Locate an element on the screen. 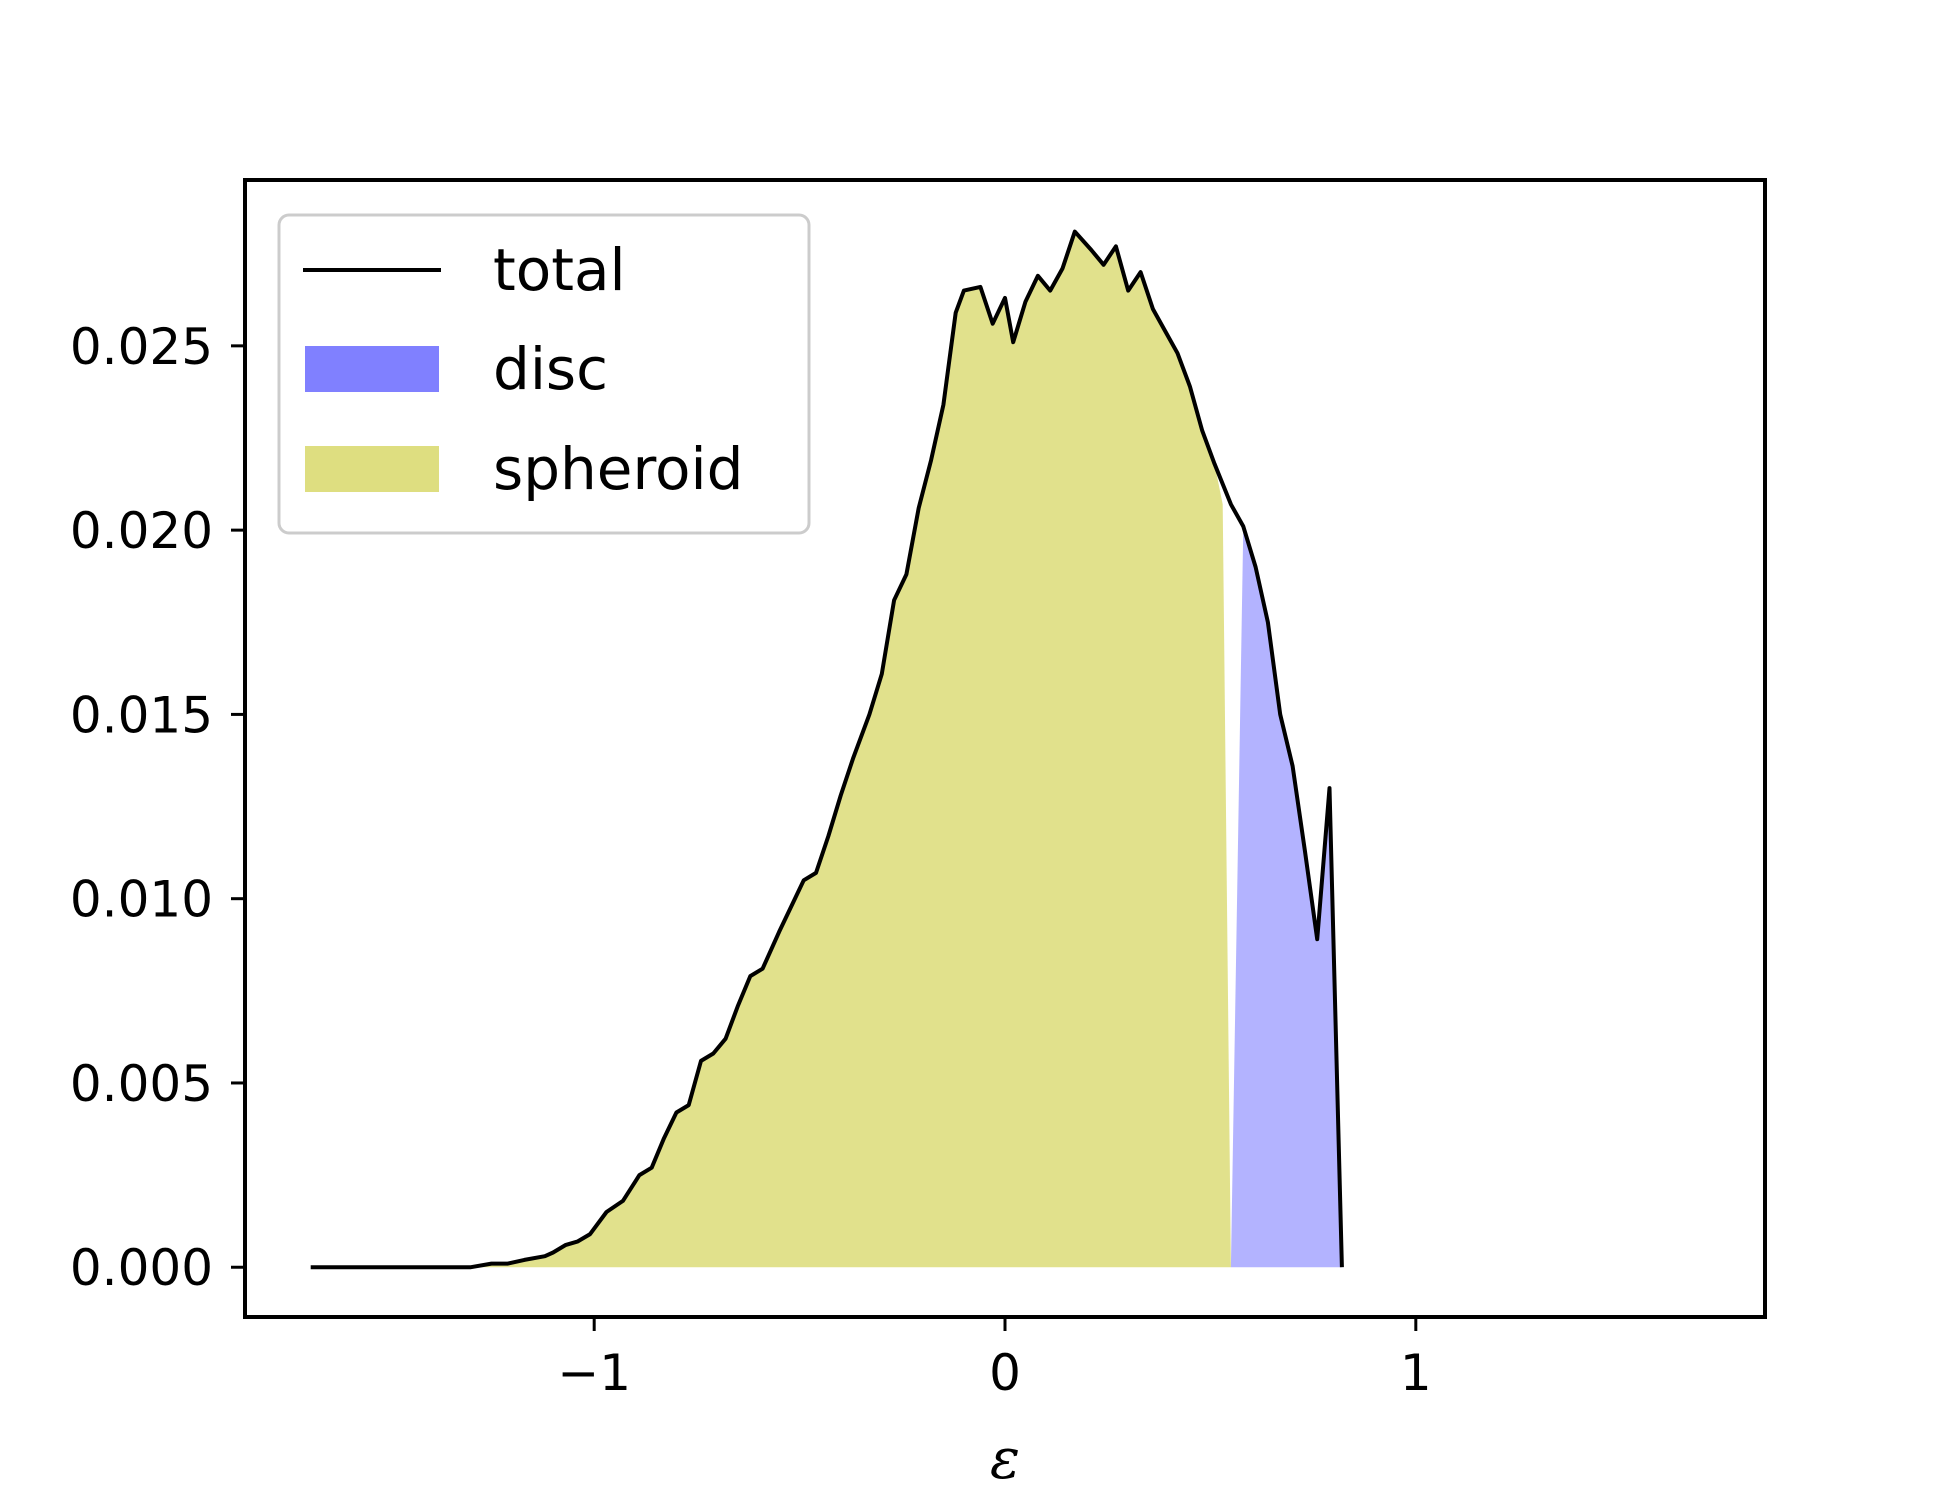  legend: total disc spheroid is located at coordinates (544, 374).